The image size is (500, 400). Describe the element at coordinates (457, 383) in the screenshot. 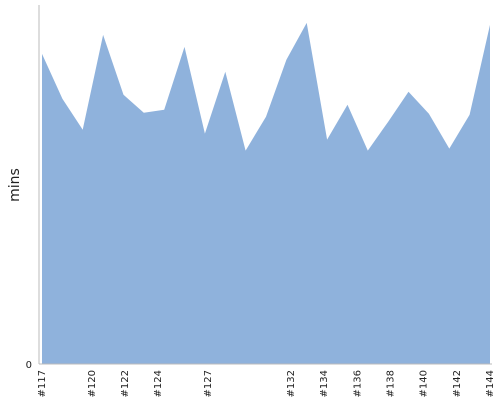

I see `x-tick-label: #142` at that location.